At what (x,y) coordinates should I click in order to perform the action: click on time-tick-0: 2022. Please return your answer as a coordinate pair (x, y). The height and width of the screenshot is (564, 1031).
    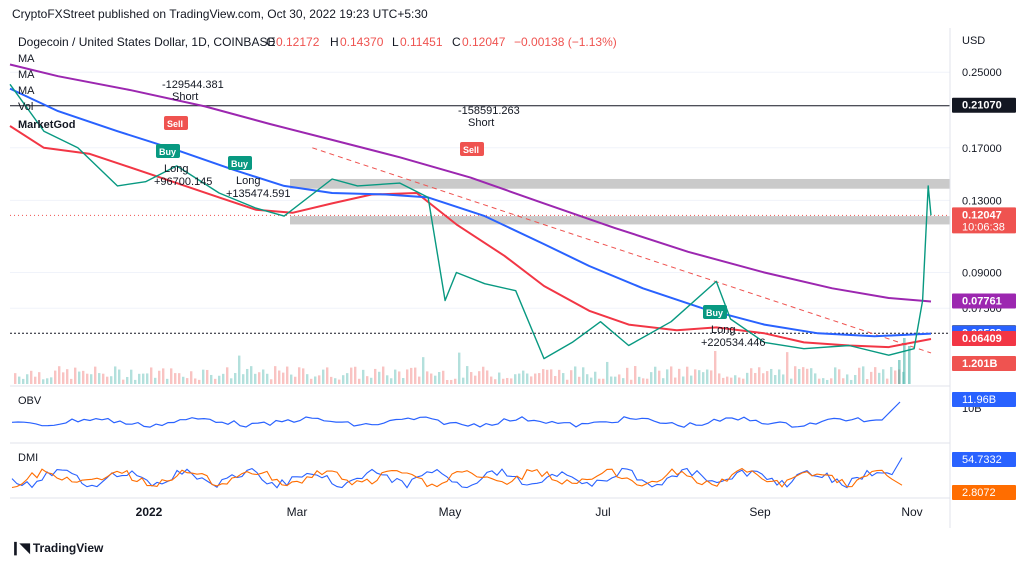
    Looking at the image, I should click on (149, 512).